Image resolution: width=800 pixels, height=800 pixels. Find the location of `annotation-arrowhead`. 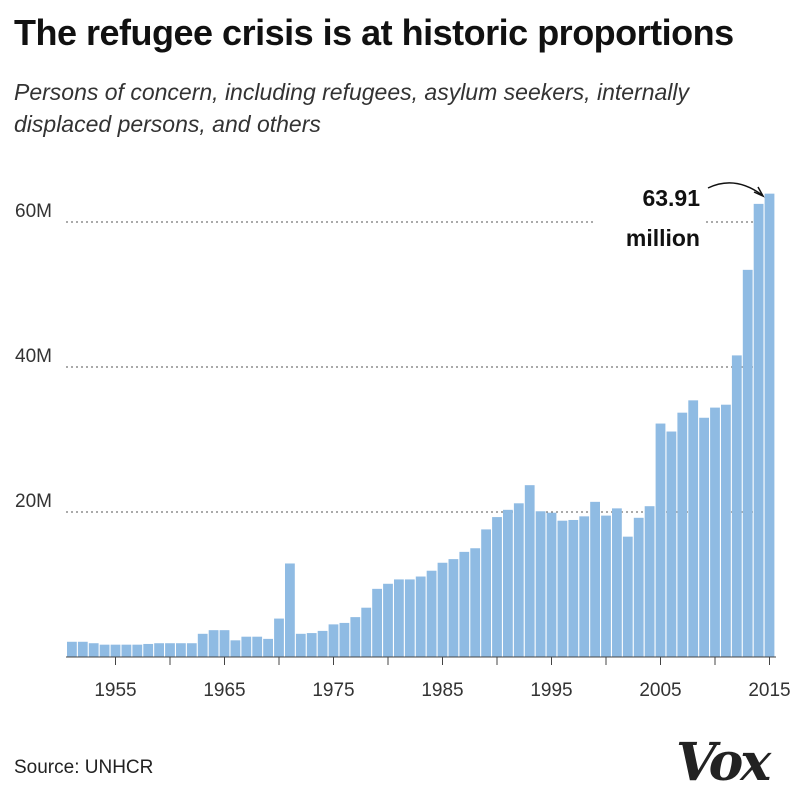

annotation-arrowhead is located at coordinates (759, 192).